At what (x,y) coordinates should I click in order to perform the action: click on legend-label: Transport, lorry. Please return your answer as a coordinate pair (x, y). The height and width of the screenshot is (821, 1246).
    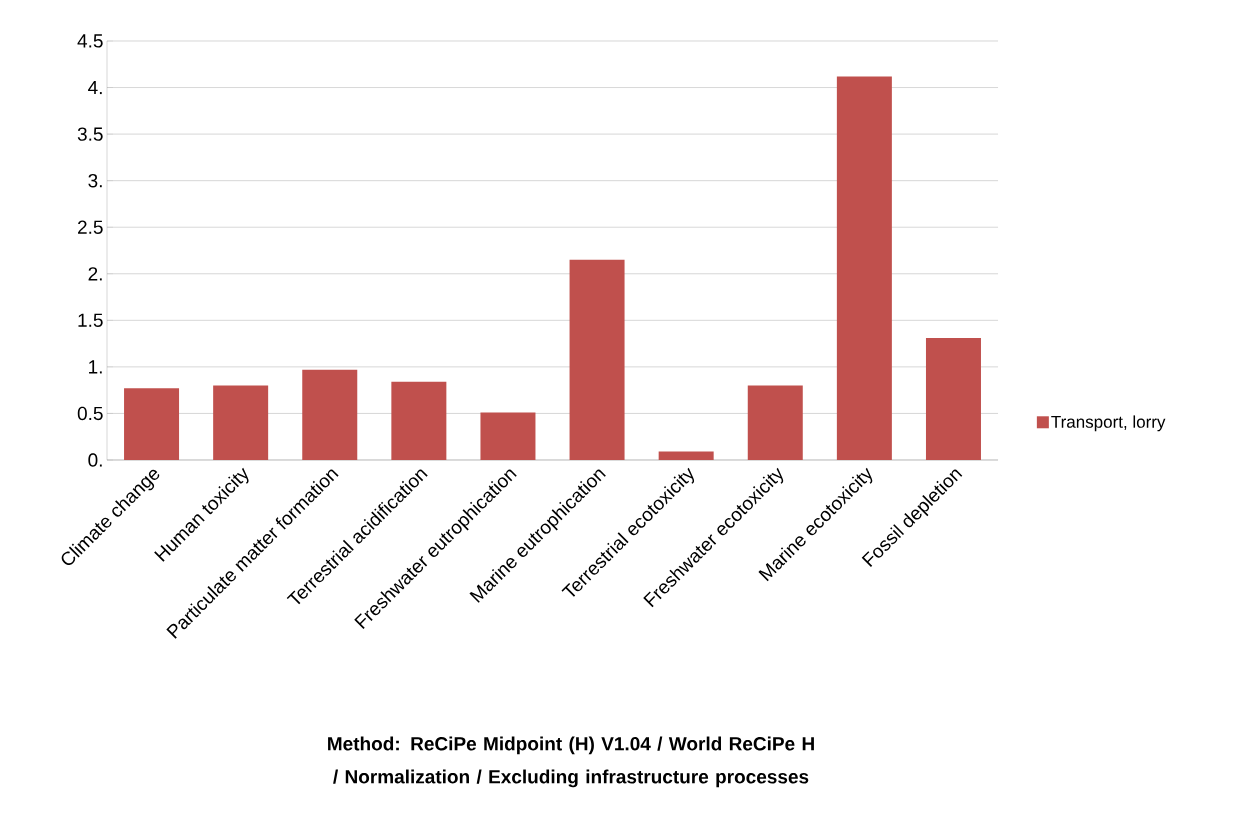
    Looking at the image, I should click on (1108, 423).